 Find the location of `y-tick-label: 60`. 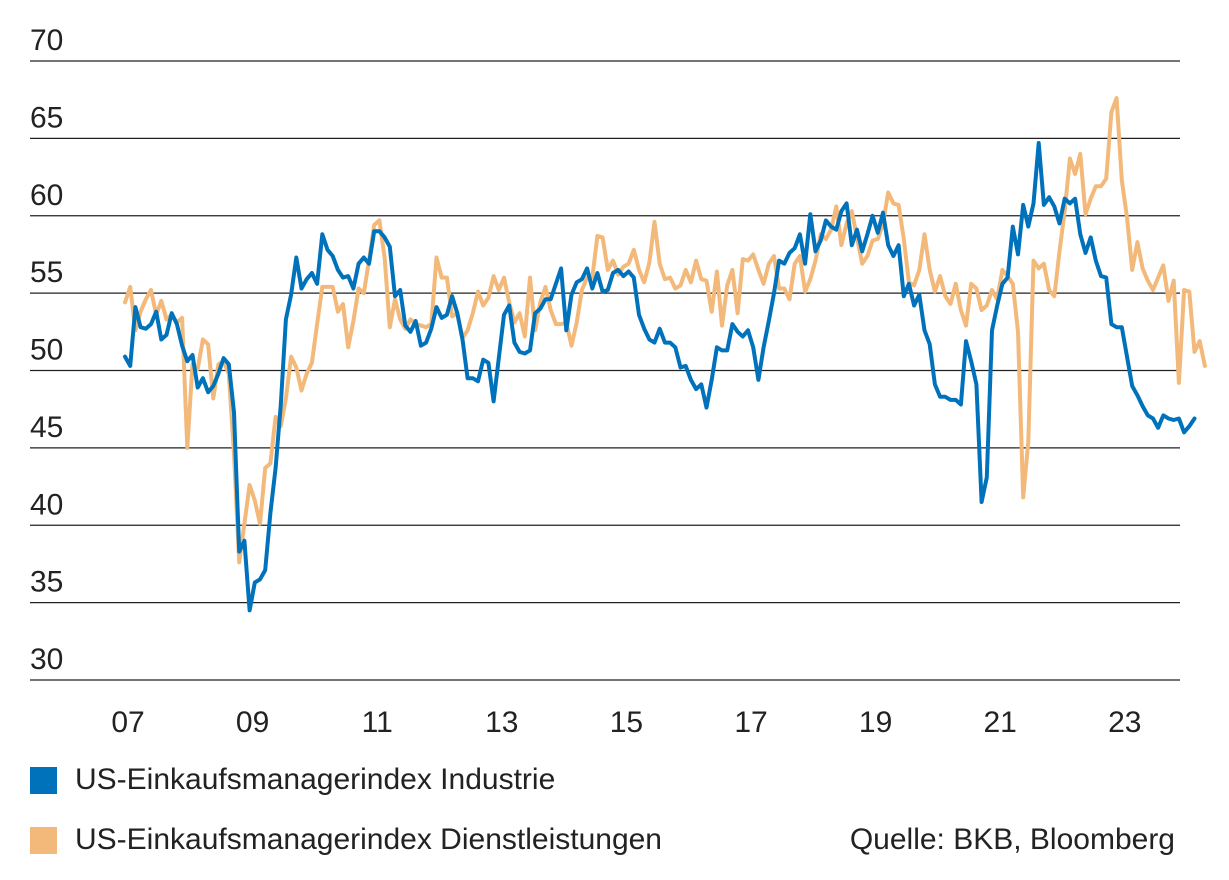

y-tick-label: 60 is located at coordinates (46, 195).